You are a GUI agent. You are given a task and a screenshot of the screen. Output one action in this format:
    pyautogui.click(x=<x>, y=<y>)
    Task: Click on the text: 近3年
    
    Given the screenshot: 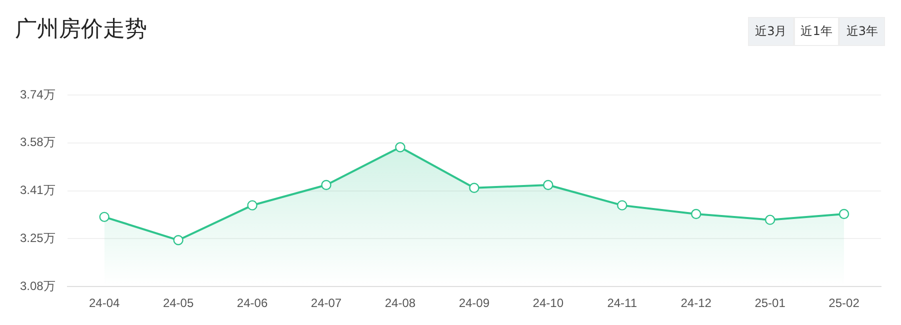 What is the action you would take?
    pyautogui.click(x=862, y=31)
    